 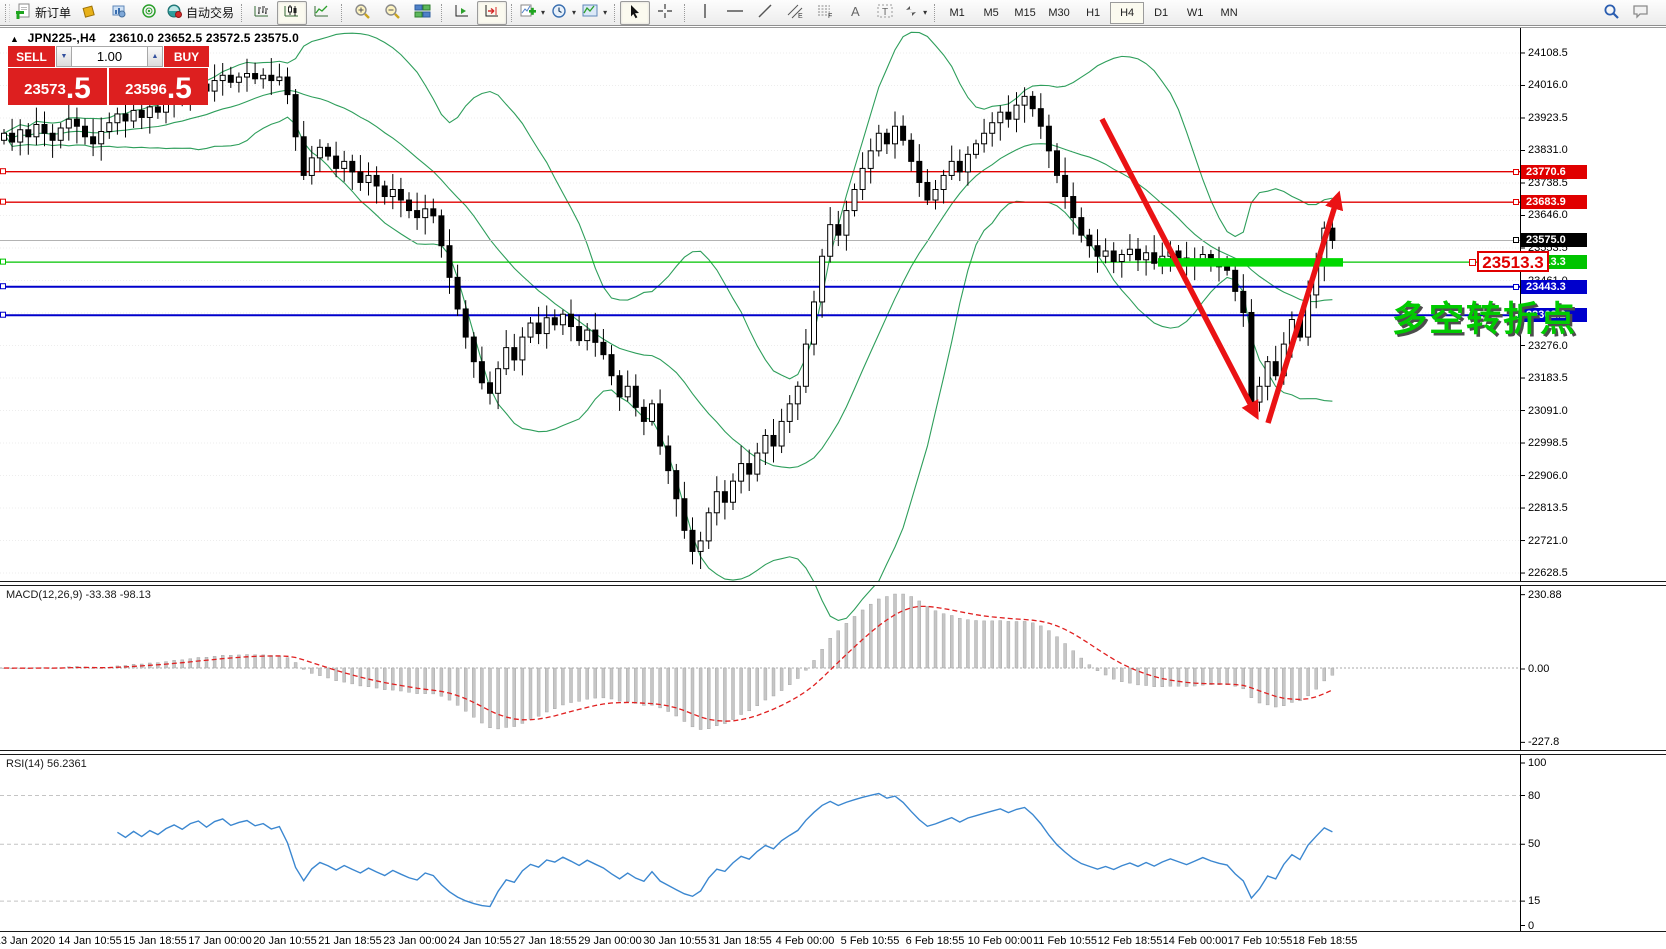 What do you see at coordinates (220, 941) in the screenshot?
I see `time-axis-label: 17 Jan 00:00` at bounding box center [220, 941].